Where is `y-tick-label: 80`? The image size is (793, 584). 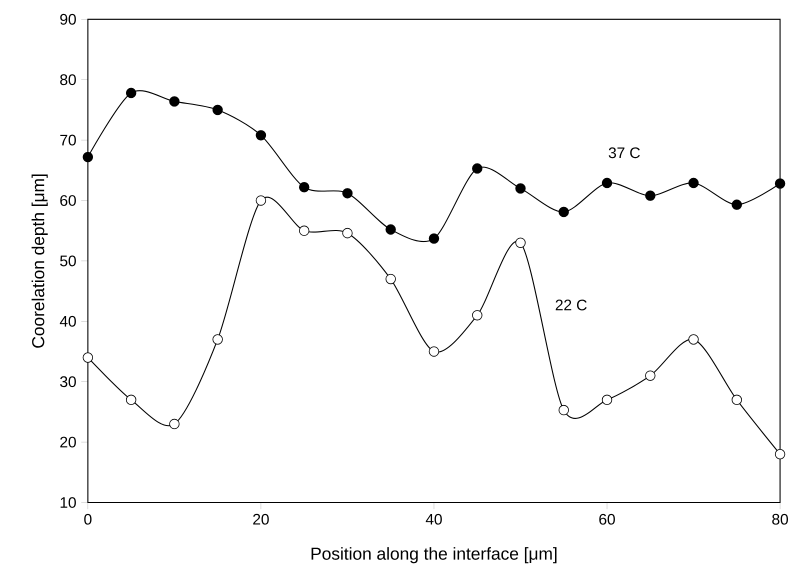
y-tick-label: 80 is located at coordinates (68, 79).